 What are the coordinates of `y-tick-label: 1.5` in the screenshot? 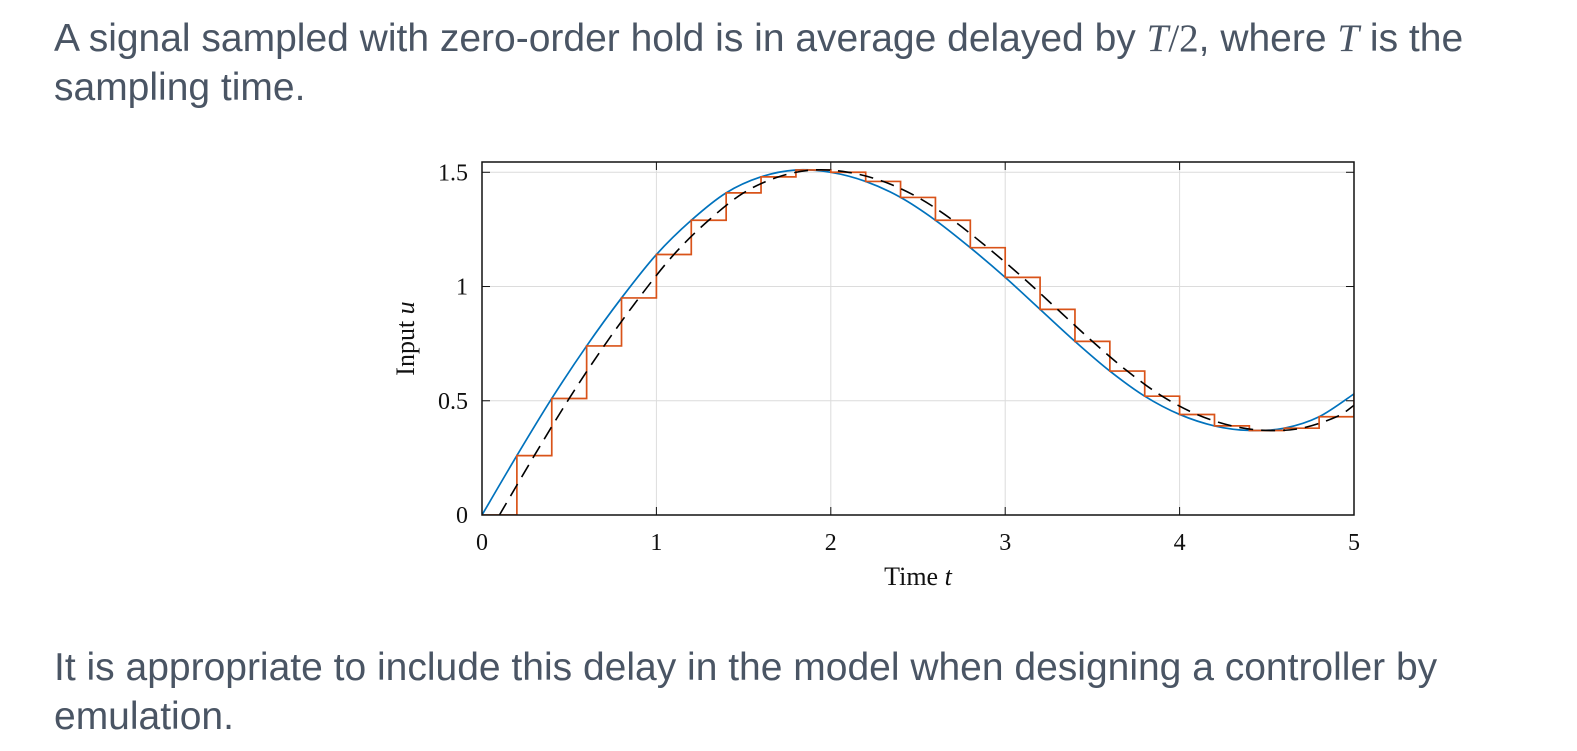 It's located at (453, 173).